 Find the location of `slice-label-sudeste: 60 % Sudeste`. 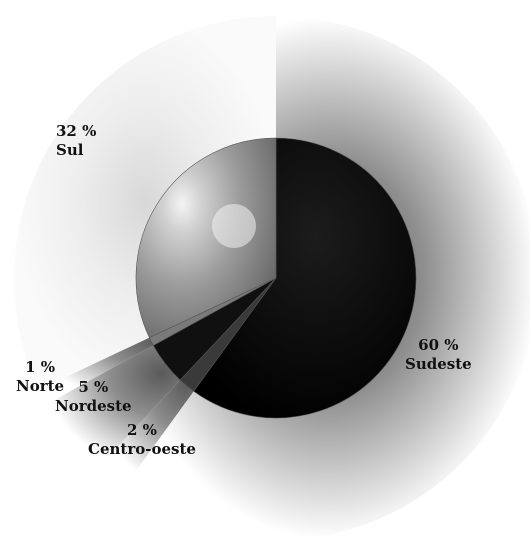

slice-label-sudeste: 60 % Sudeste is located at coordinates (438, 355).